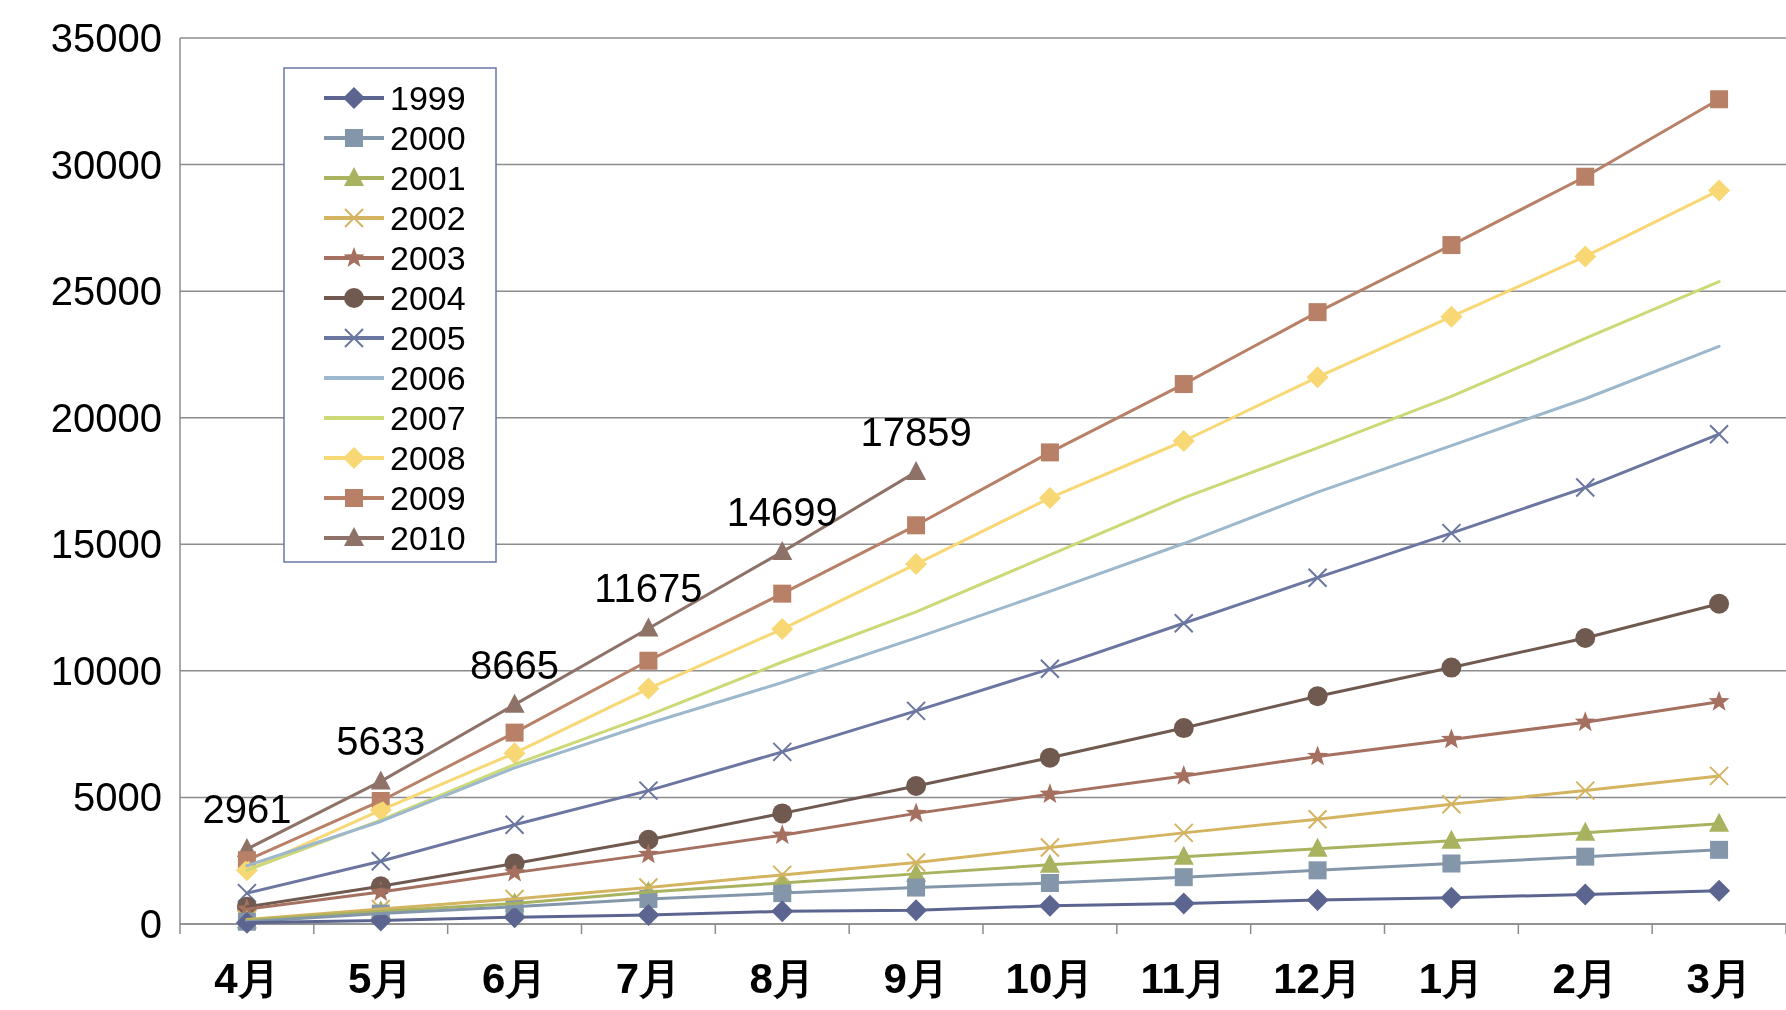  What do you see at coordinates (247, 978) in the screenshot?
I see `x-tick-label: 4月` at bounding box center [247, 978].